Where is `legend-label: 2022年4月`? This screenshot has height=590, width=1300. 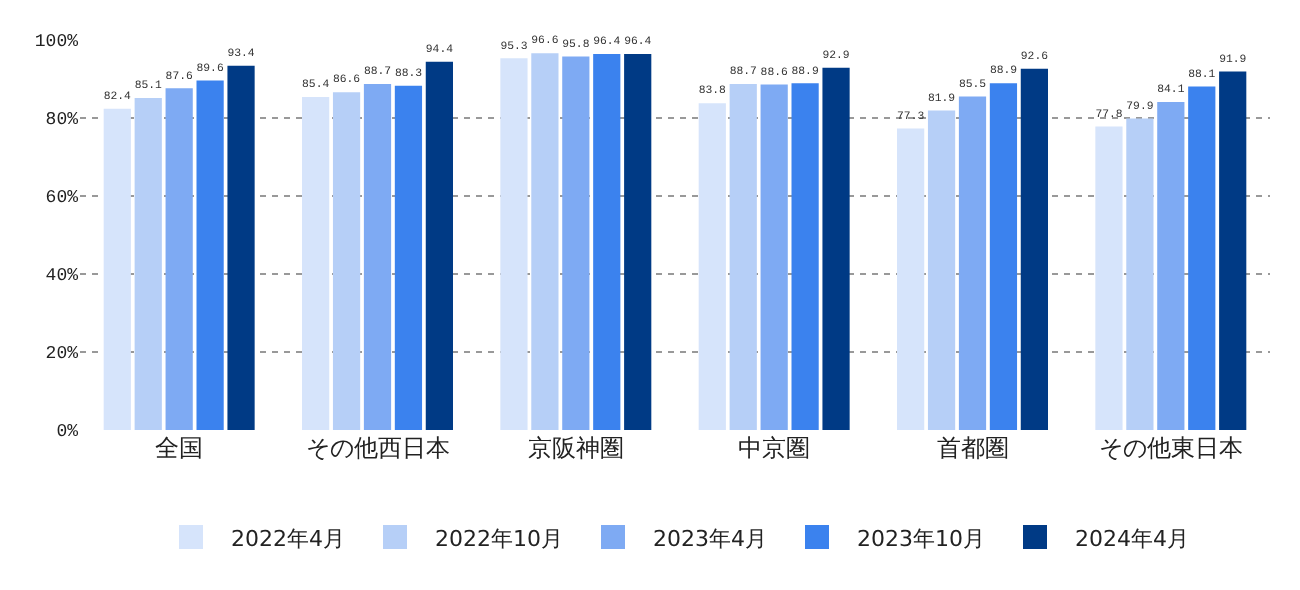 legend-label: 2022年4月 is located at coordinates (288, 538).